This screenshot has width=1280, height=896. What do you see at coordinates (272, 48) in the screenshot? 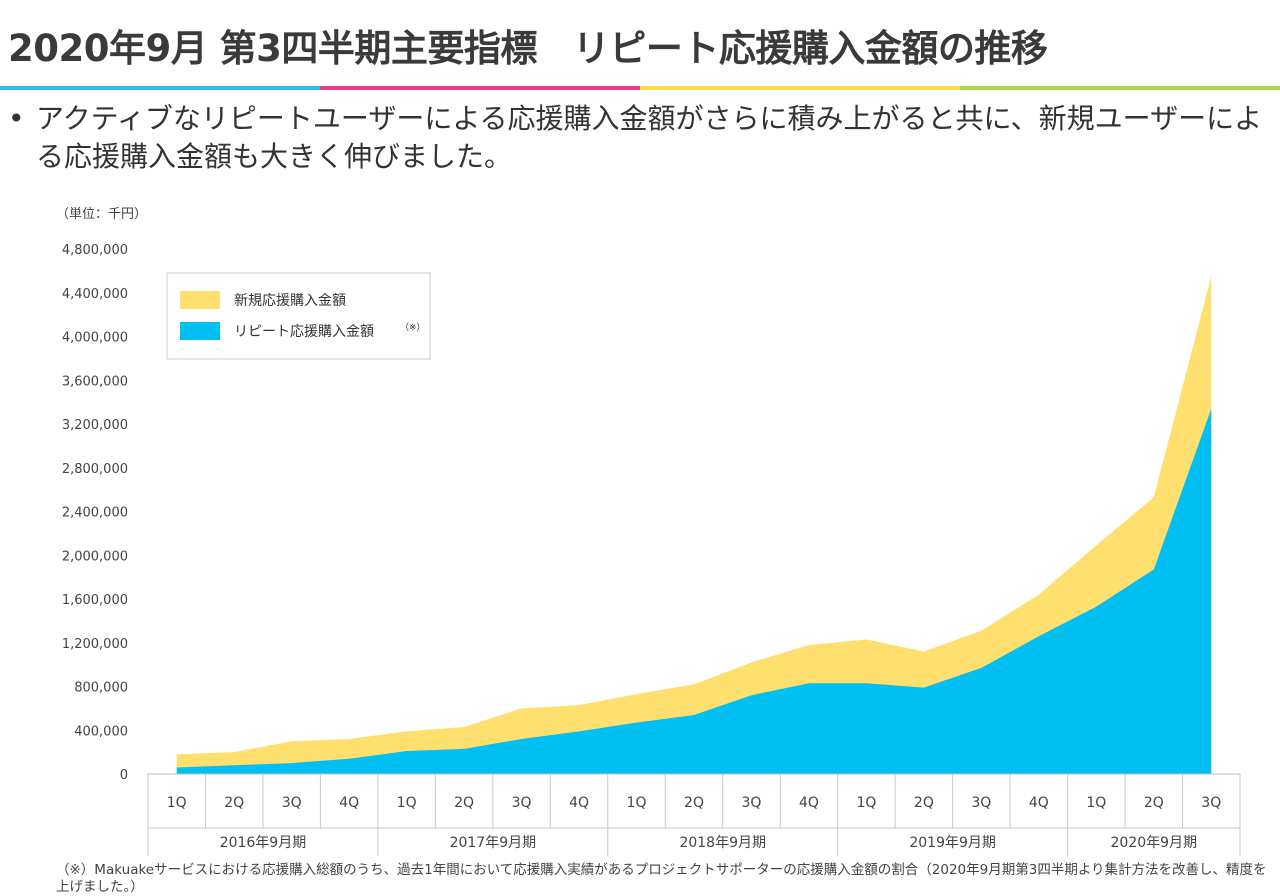
I see `title-main: 2020年9月 第3四半期主要指標` at bounding box center [272, 48].